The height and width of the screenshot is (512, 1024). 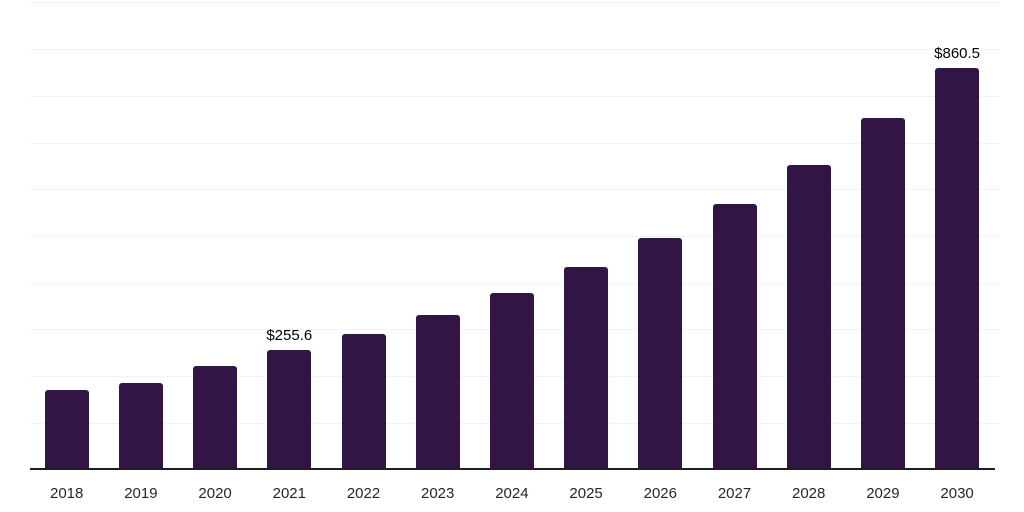 I want to click on bar-2028, so click(x=808, y=317).